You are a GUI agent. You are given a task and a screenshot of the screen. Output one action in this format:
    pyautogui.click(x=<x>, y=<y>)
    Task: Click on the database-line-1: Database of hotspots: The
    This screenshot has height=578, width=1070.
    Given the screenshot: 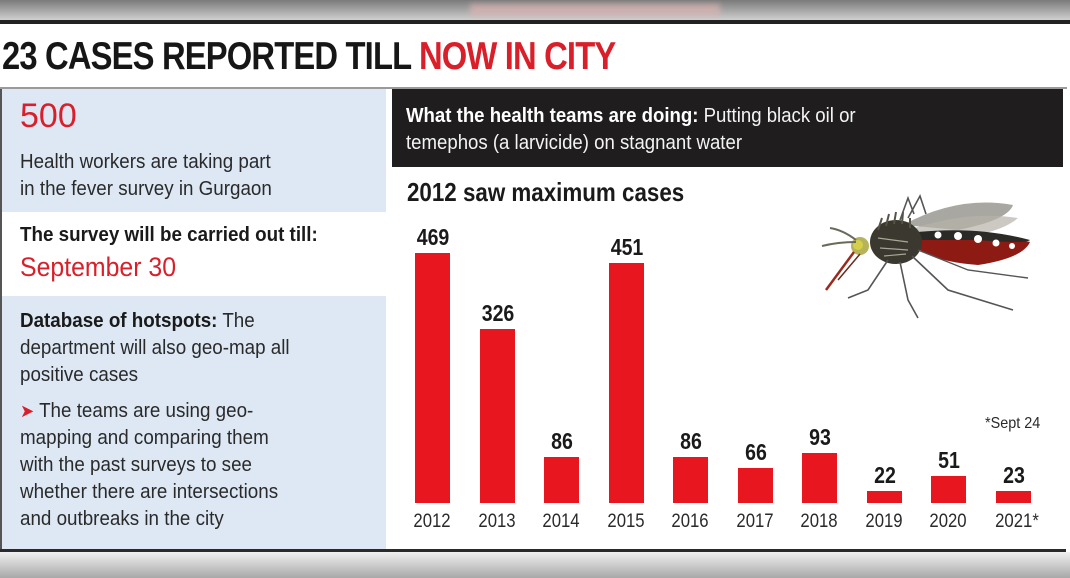 What is the action you would take?
    pyautogui.click(x=137, y=321)
    